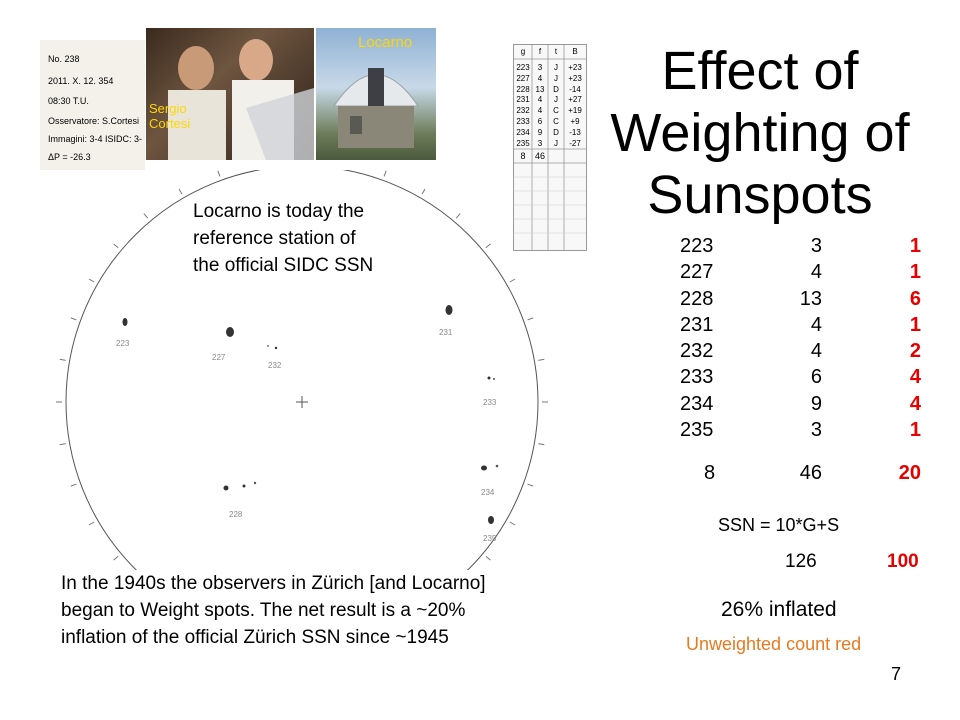 The width and height of the screenshot is (960, 720). What do you see at coordinates (274, 357) in the screenshot?
I see `spot-232: 232` at bounding box center [274, 357].